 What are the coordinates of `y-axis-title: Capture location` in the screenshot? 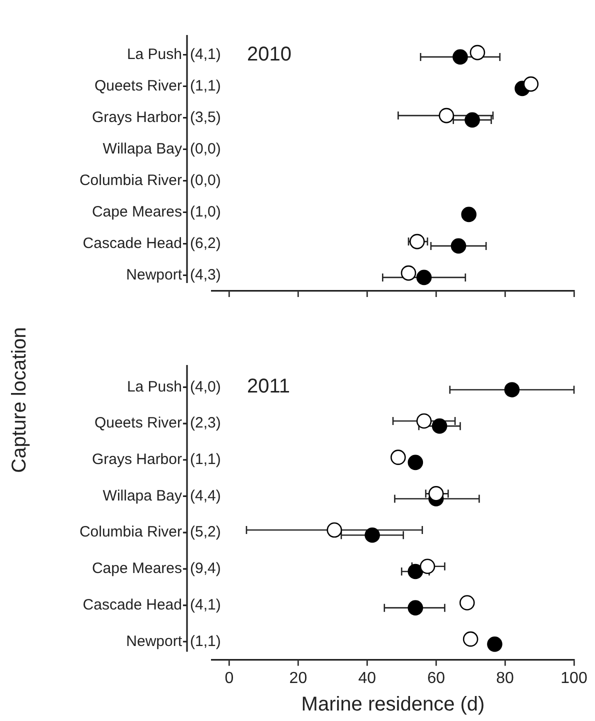 It's located at (20, 400).